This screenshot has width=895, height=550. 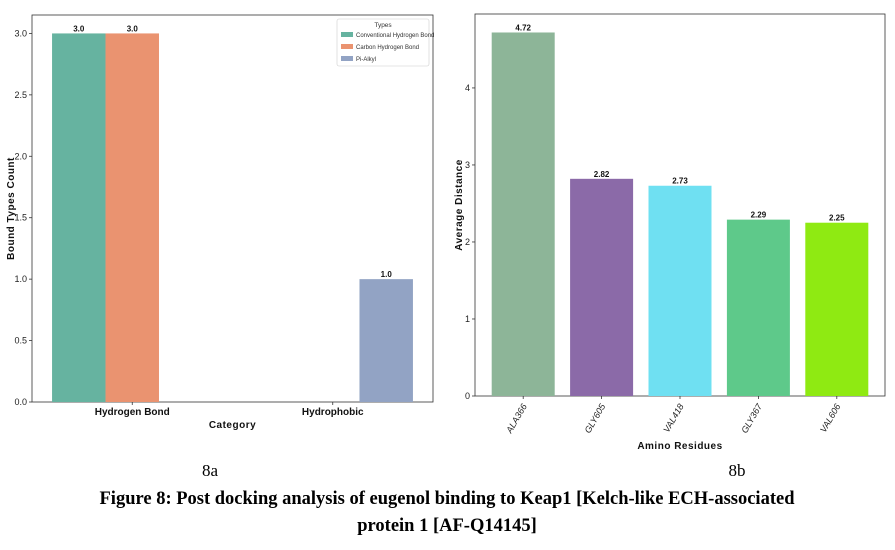 What do you see at coordinates (467, 165) in the screenshot?
I see `y-tick-label: 3` at bounding box center [467, 165].